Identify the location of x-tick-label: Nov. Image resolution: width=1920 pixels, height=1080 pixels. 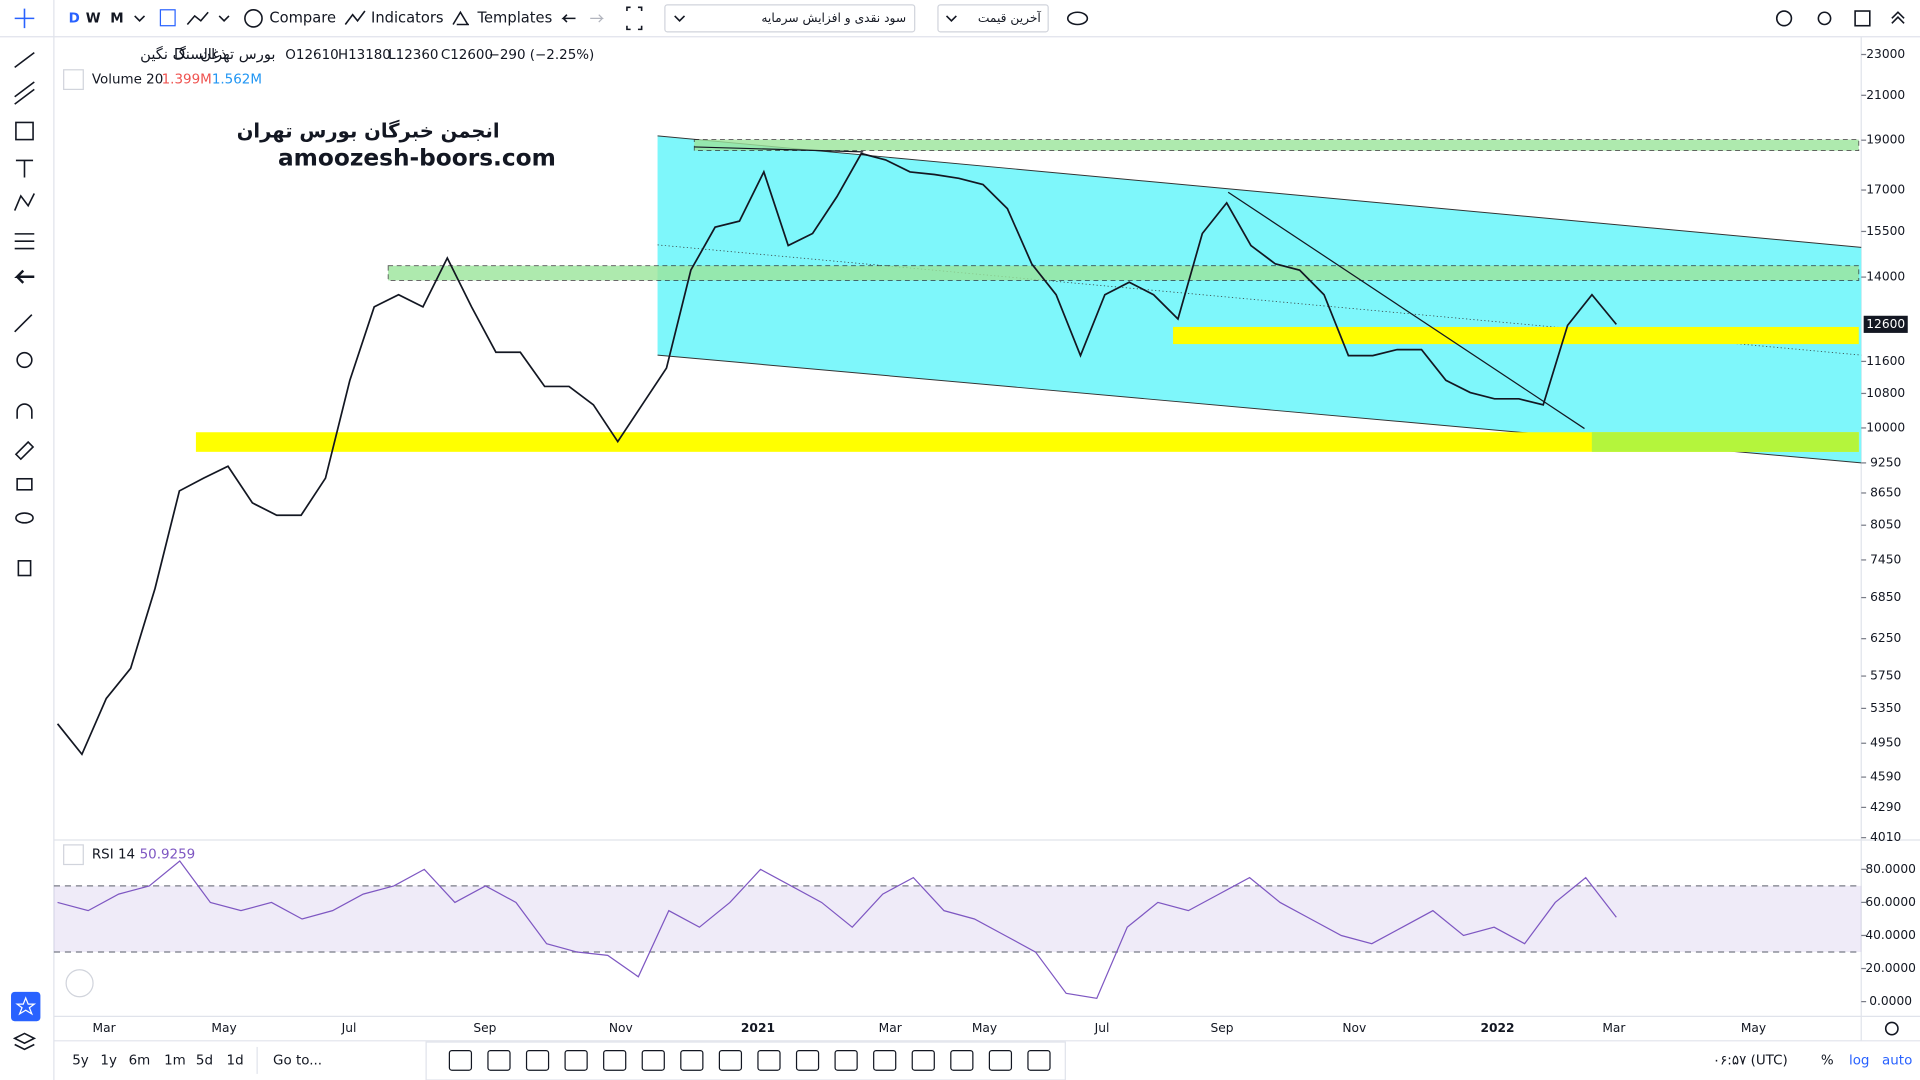
(621, 1028).